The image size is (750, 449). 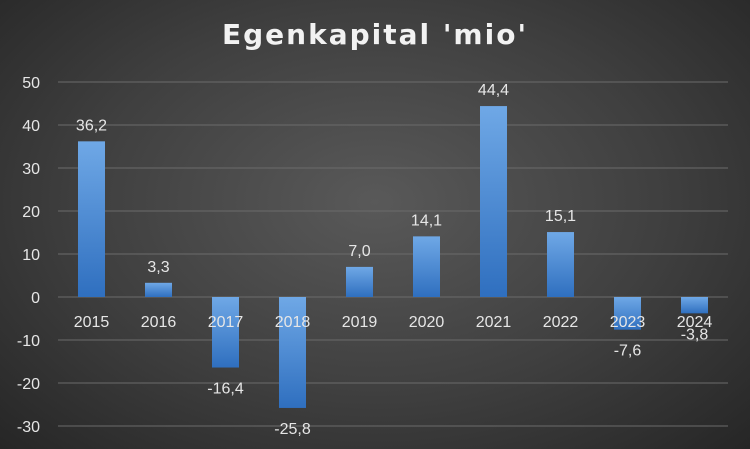 I want to click on data-label: -25,8, so click(x=292, y=429).